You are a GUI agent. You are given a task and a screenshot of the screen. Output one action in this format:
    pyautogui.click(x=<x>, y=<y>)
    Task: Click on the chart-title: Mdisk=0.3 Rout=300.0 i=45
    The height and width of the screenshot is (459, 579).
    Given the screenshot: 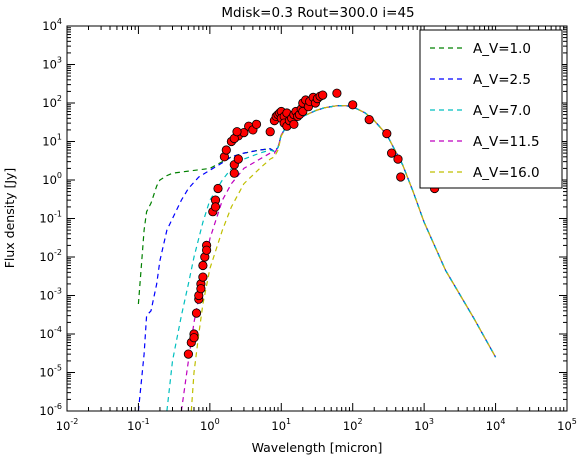 What is the action you would take?
    pyautogui.click(x=317, y=13)
    